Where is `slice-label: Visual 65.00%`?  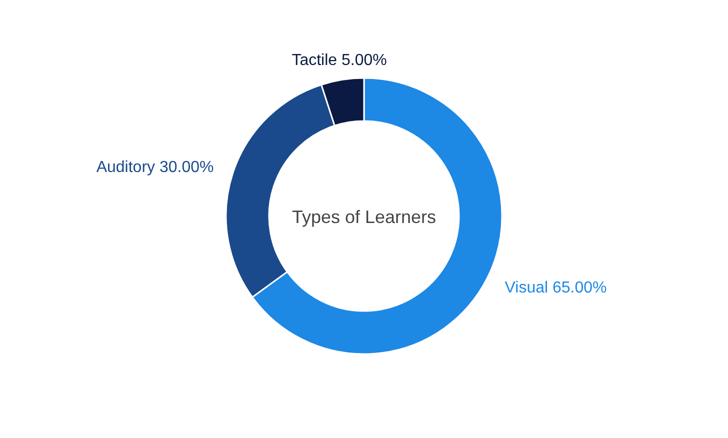
slice-label: Visual 65.00% is located at coordinates (555, 288).